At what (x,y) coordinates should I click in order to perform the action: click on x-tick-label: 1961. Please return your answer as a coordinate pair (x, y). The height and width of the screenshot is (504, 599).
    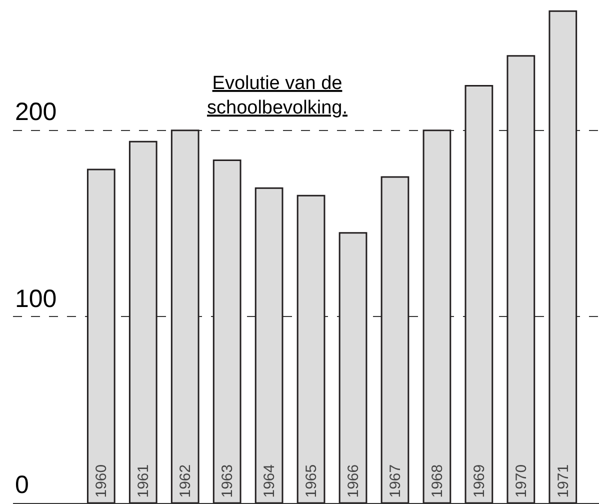
    Looking at the image, I should click on (143, 481).